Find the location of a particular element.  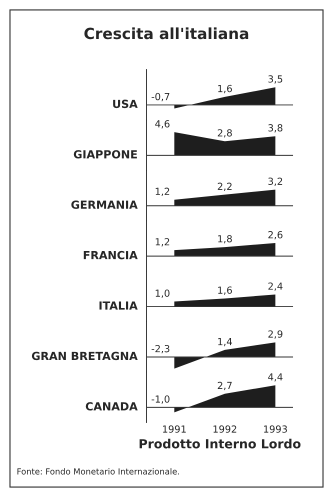

y-axis-title: ITALIA is located at coordinates (118, 305).